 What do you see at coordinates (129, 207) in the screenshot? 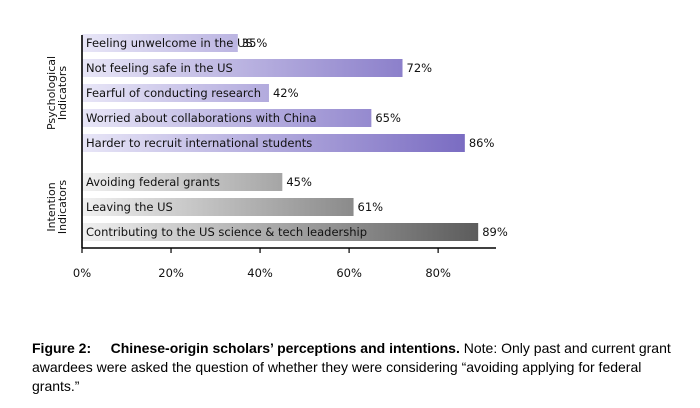
I see `bar-category-label: Leaving the US` at bounding box center [129, 207].